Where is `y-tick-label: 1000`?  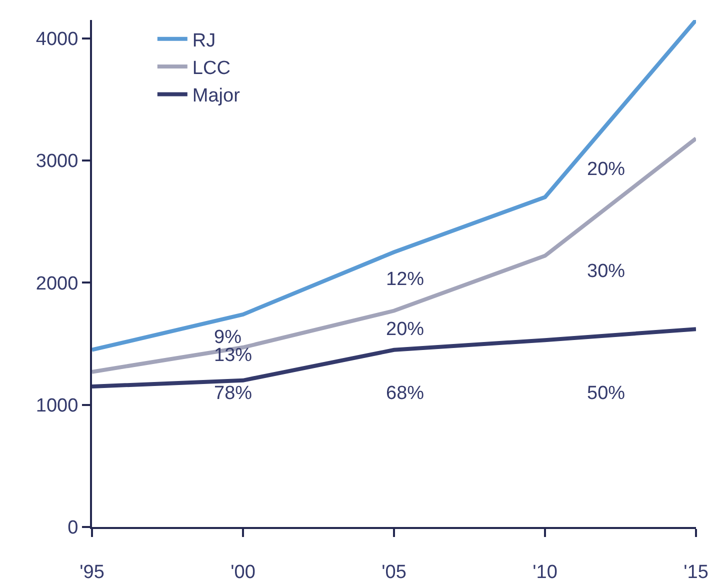 y-tick-label: 1000 is located at coordinates (57, 405).